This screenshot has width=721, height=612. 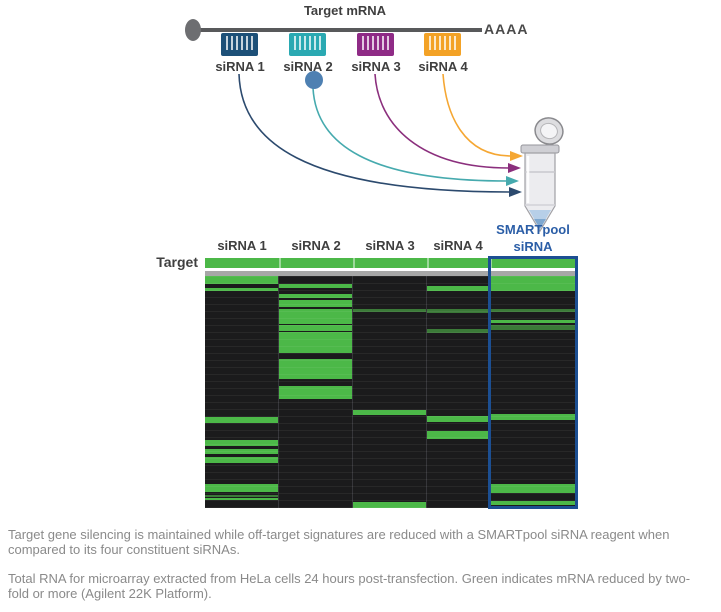 I want to click on sirna3-duplex-icon, so click(x=375, y=44).